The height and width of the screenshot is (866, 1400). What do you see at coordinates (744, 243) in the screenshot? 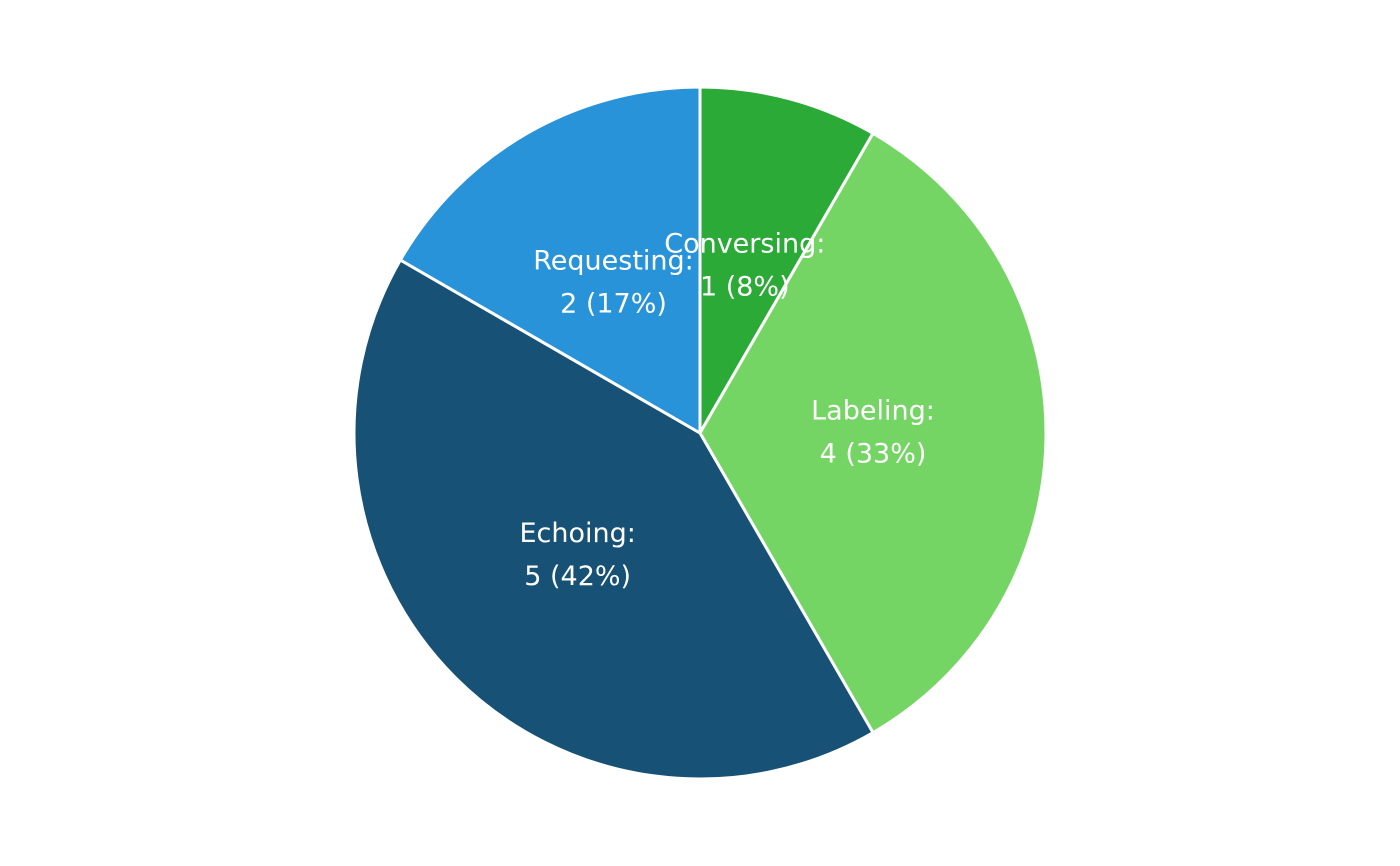
I see `slice-label: Conversing:` at bounding box center [744, 243].